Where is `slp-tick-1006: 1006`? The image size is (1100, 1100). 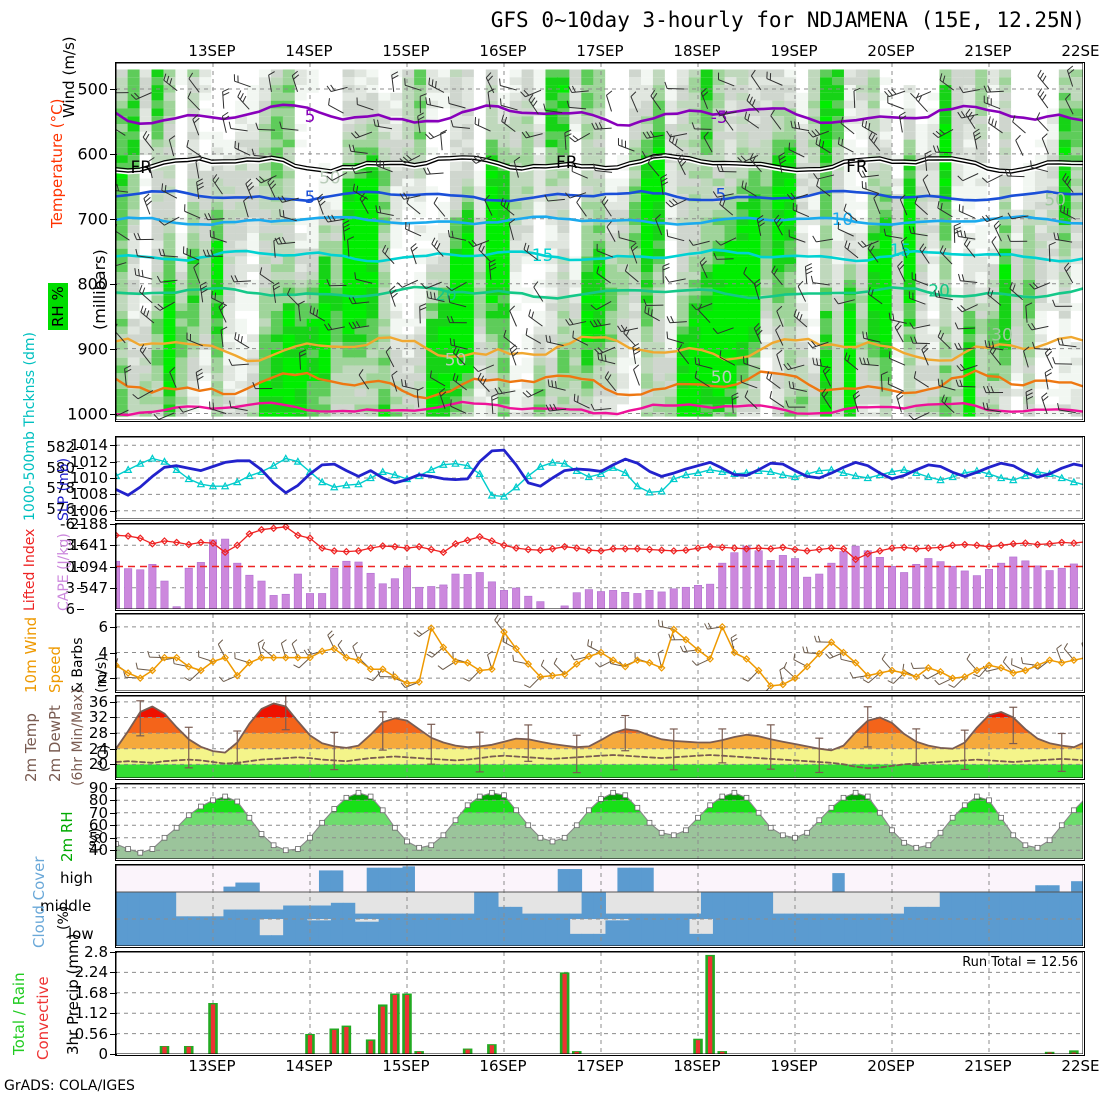 slp-tick-1006: 1006 is located at coordinates (88, 510).